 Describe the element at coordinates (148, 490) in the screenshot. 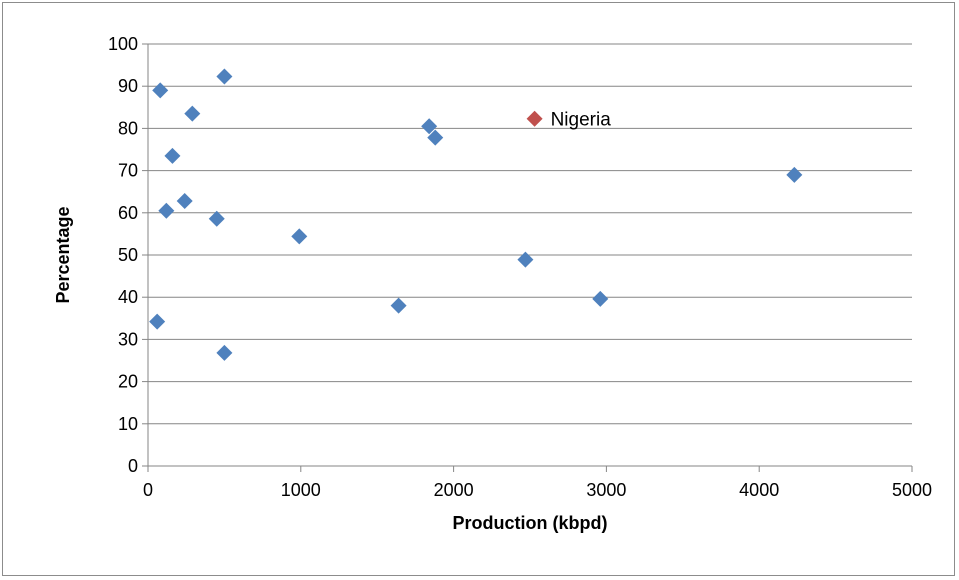

I see `x-tick-label-0: 0` at that location.